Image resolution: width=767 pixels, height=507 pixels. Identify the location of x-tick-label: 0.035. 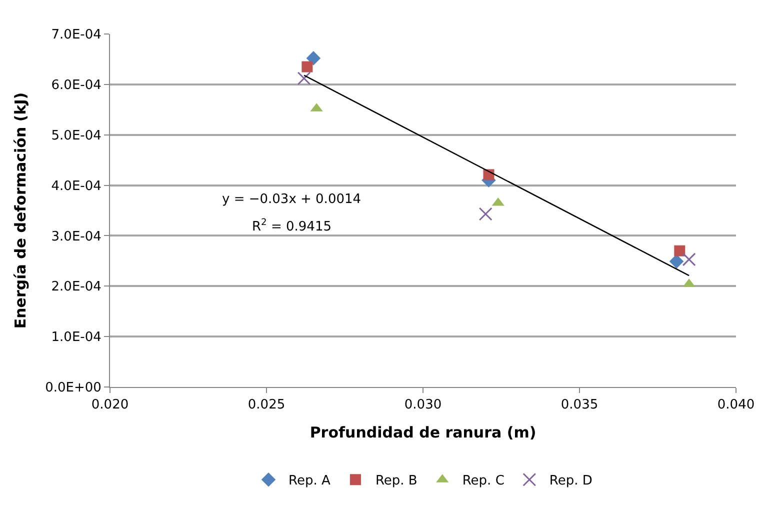
(579, 405).